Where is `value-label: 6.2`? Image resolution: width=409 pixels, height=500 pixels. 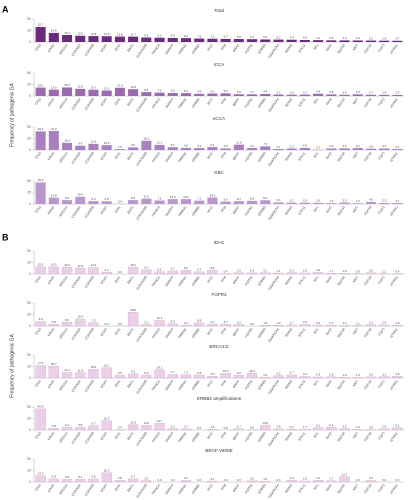
value-label: 6.2 is located at coordinates (186, 91).